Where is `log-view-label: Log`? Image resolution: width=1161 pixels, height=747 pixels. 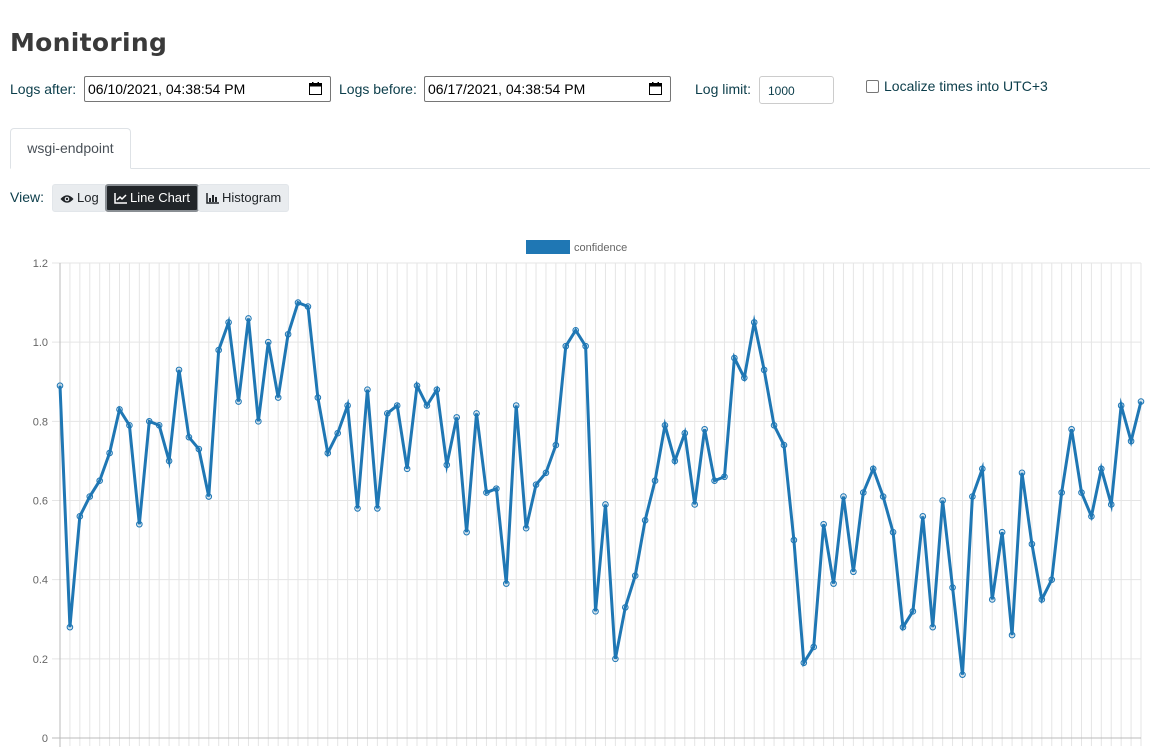
log-view-label: Log is located at coordinates (88, 197).